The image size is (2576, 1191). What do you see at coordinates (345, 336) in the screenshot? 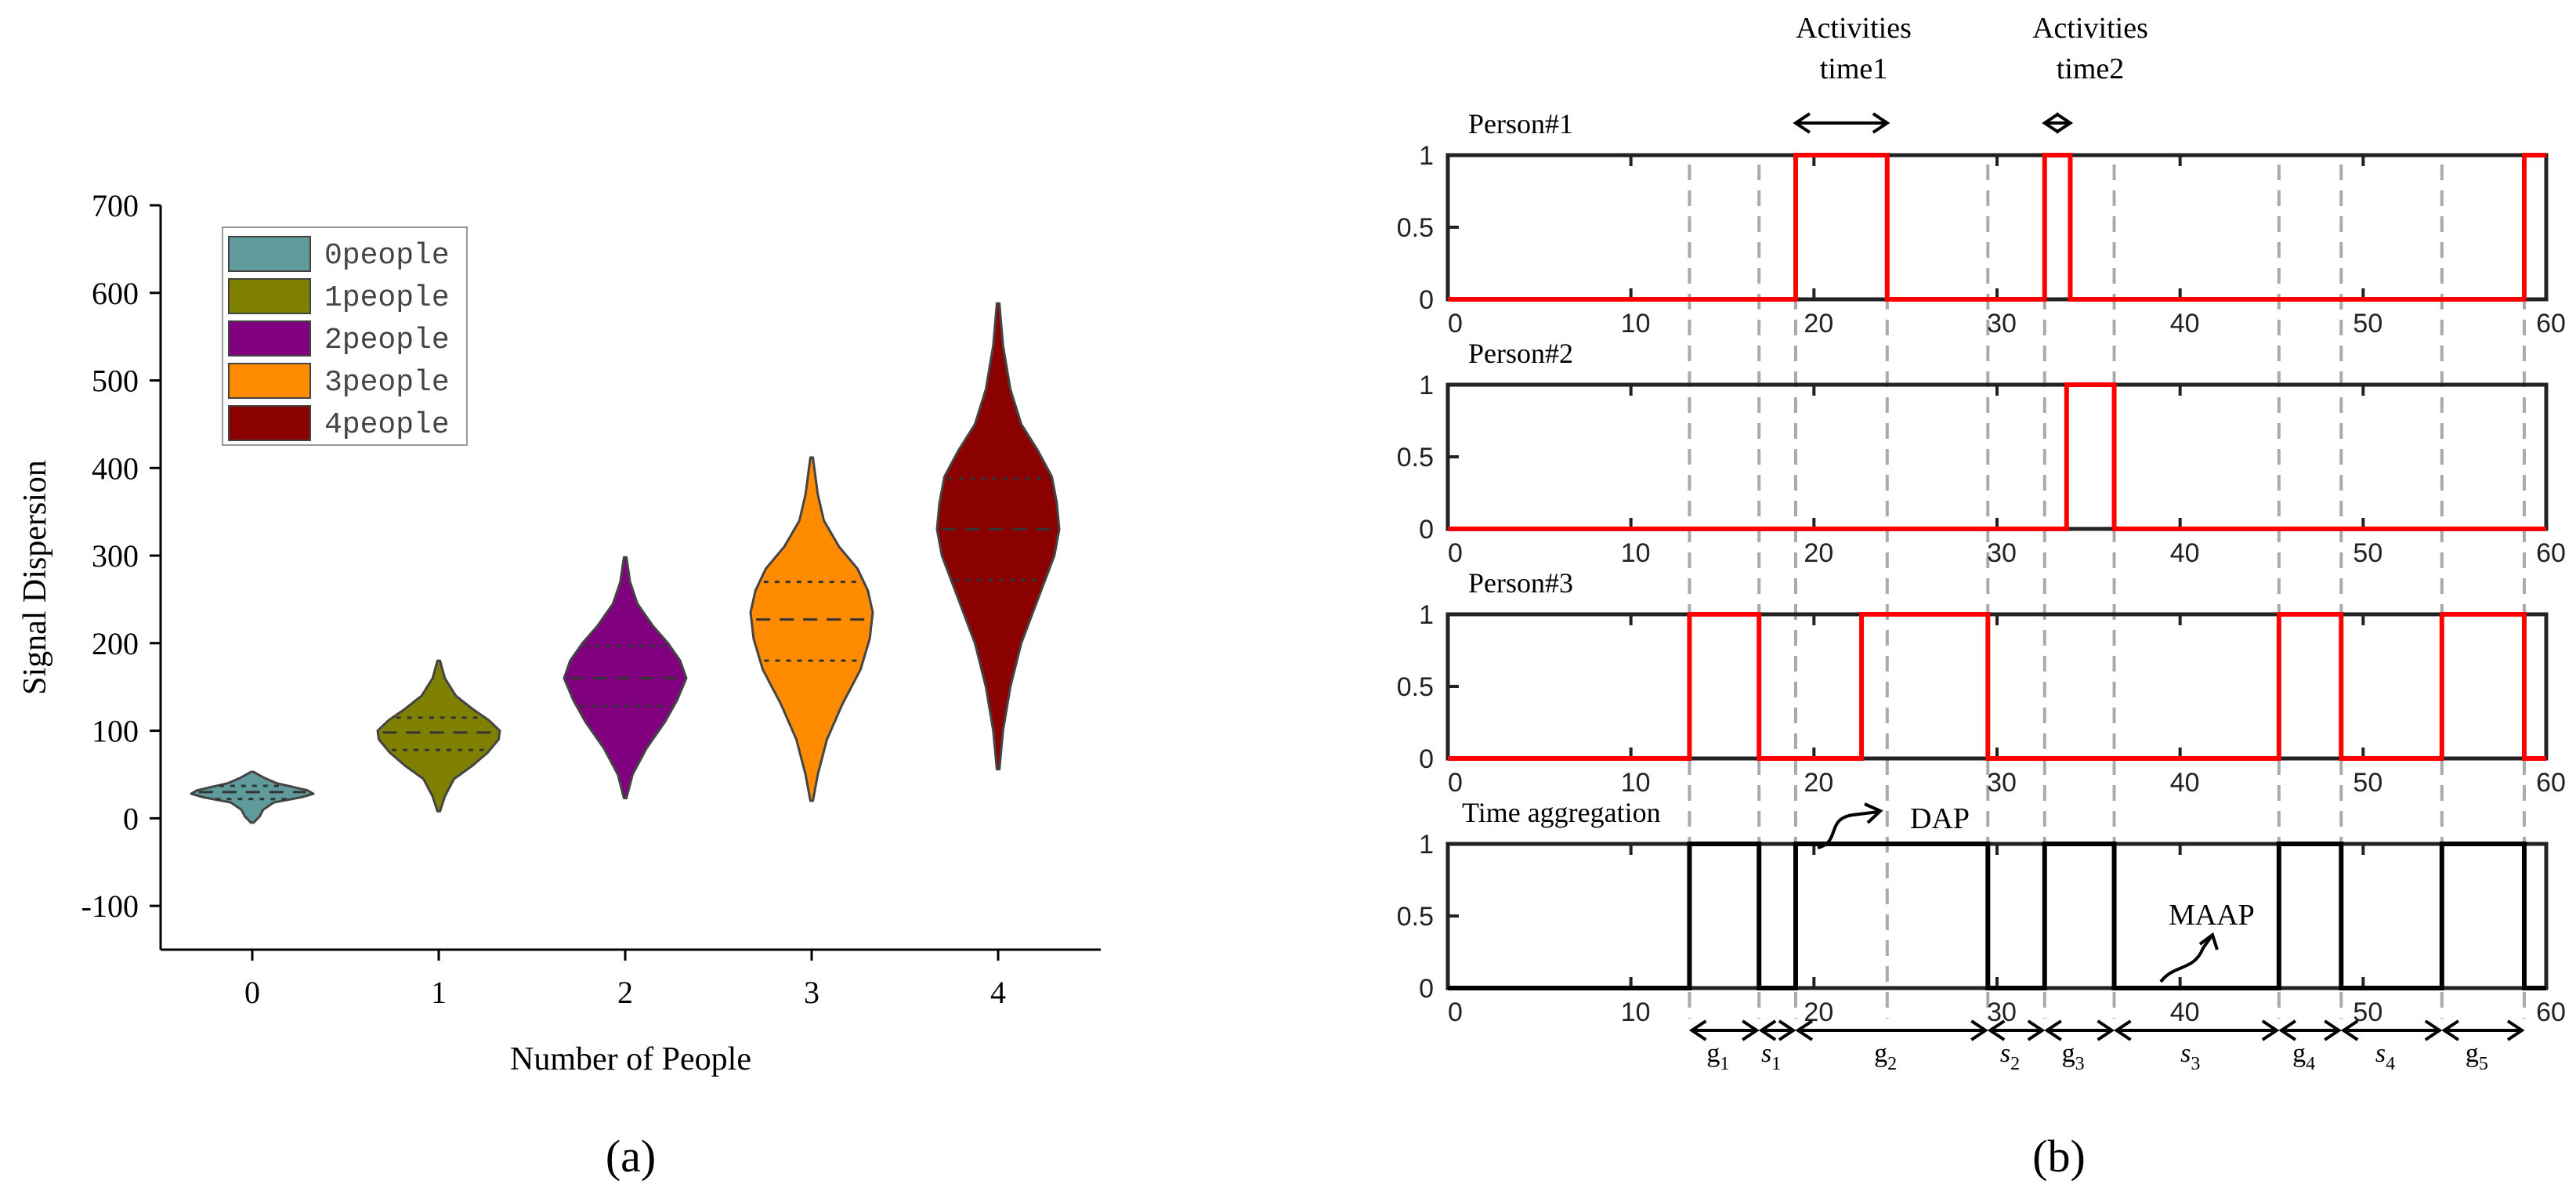
I see `legend: 0people 1people 2people 3people 4people` at bounding box center [345, 336].